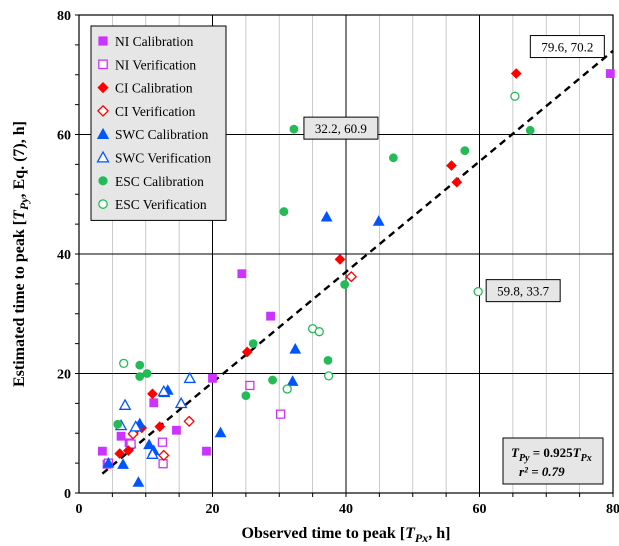 The height and width of the screenshot is (546, 619). I want to click on legend-label: NI Calibration, so click(154, 41).